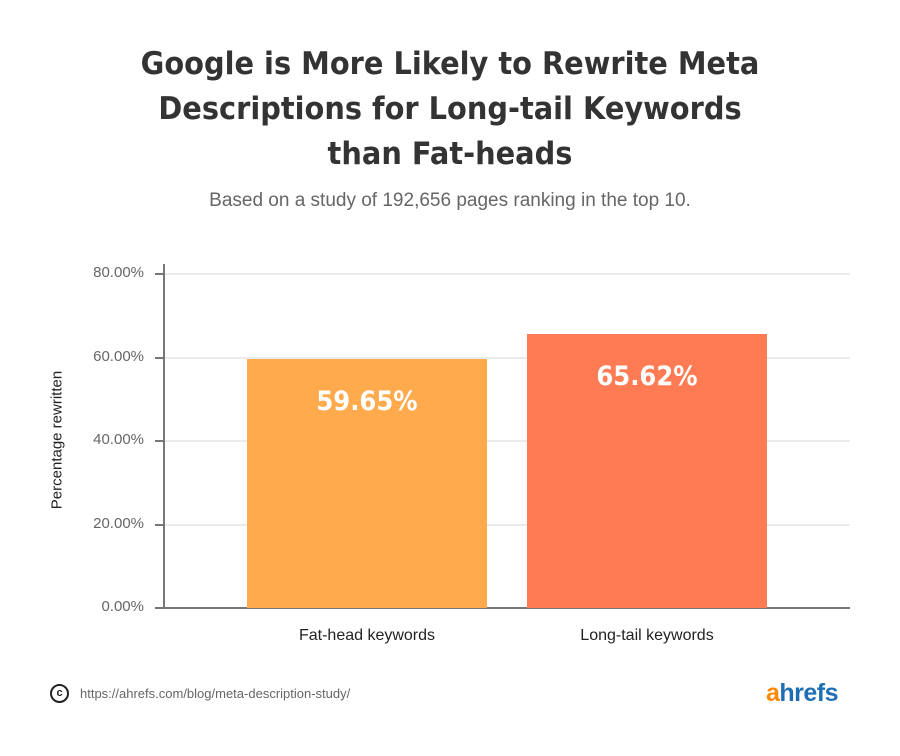 The width and height of the screenshot is (900, 756). What do you see at coordinates (118, 272) in the screenshot?
I see `y-tick-label: 80.00%` at bounding box center [118, 272].